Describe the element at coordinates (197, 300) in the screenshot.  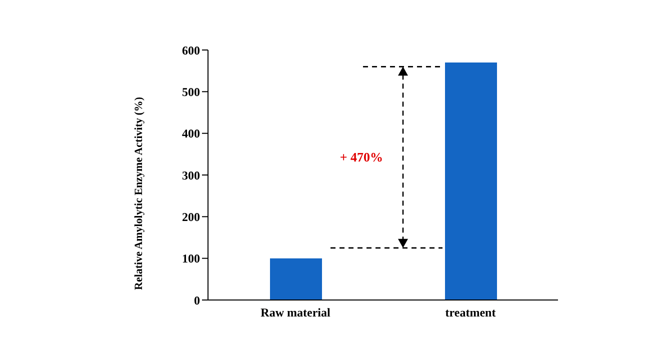
I see `y-tick-label: 0` at that location.